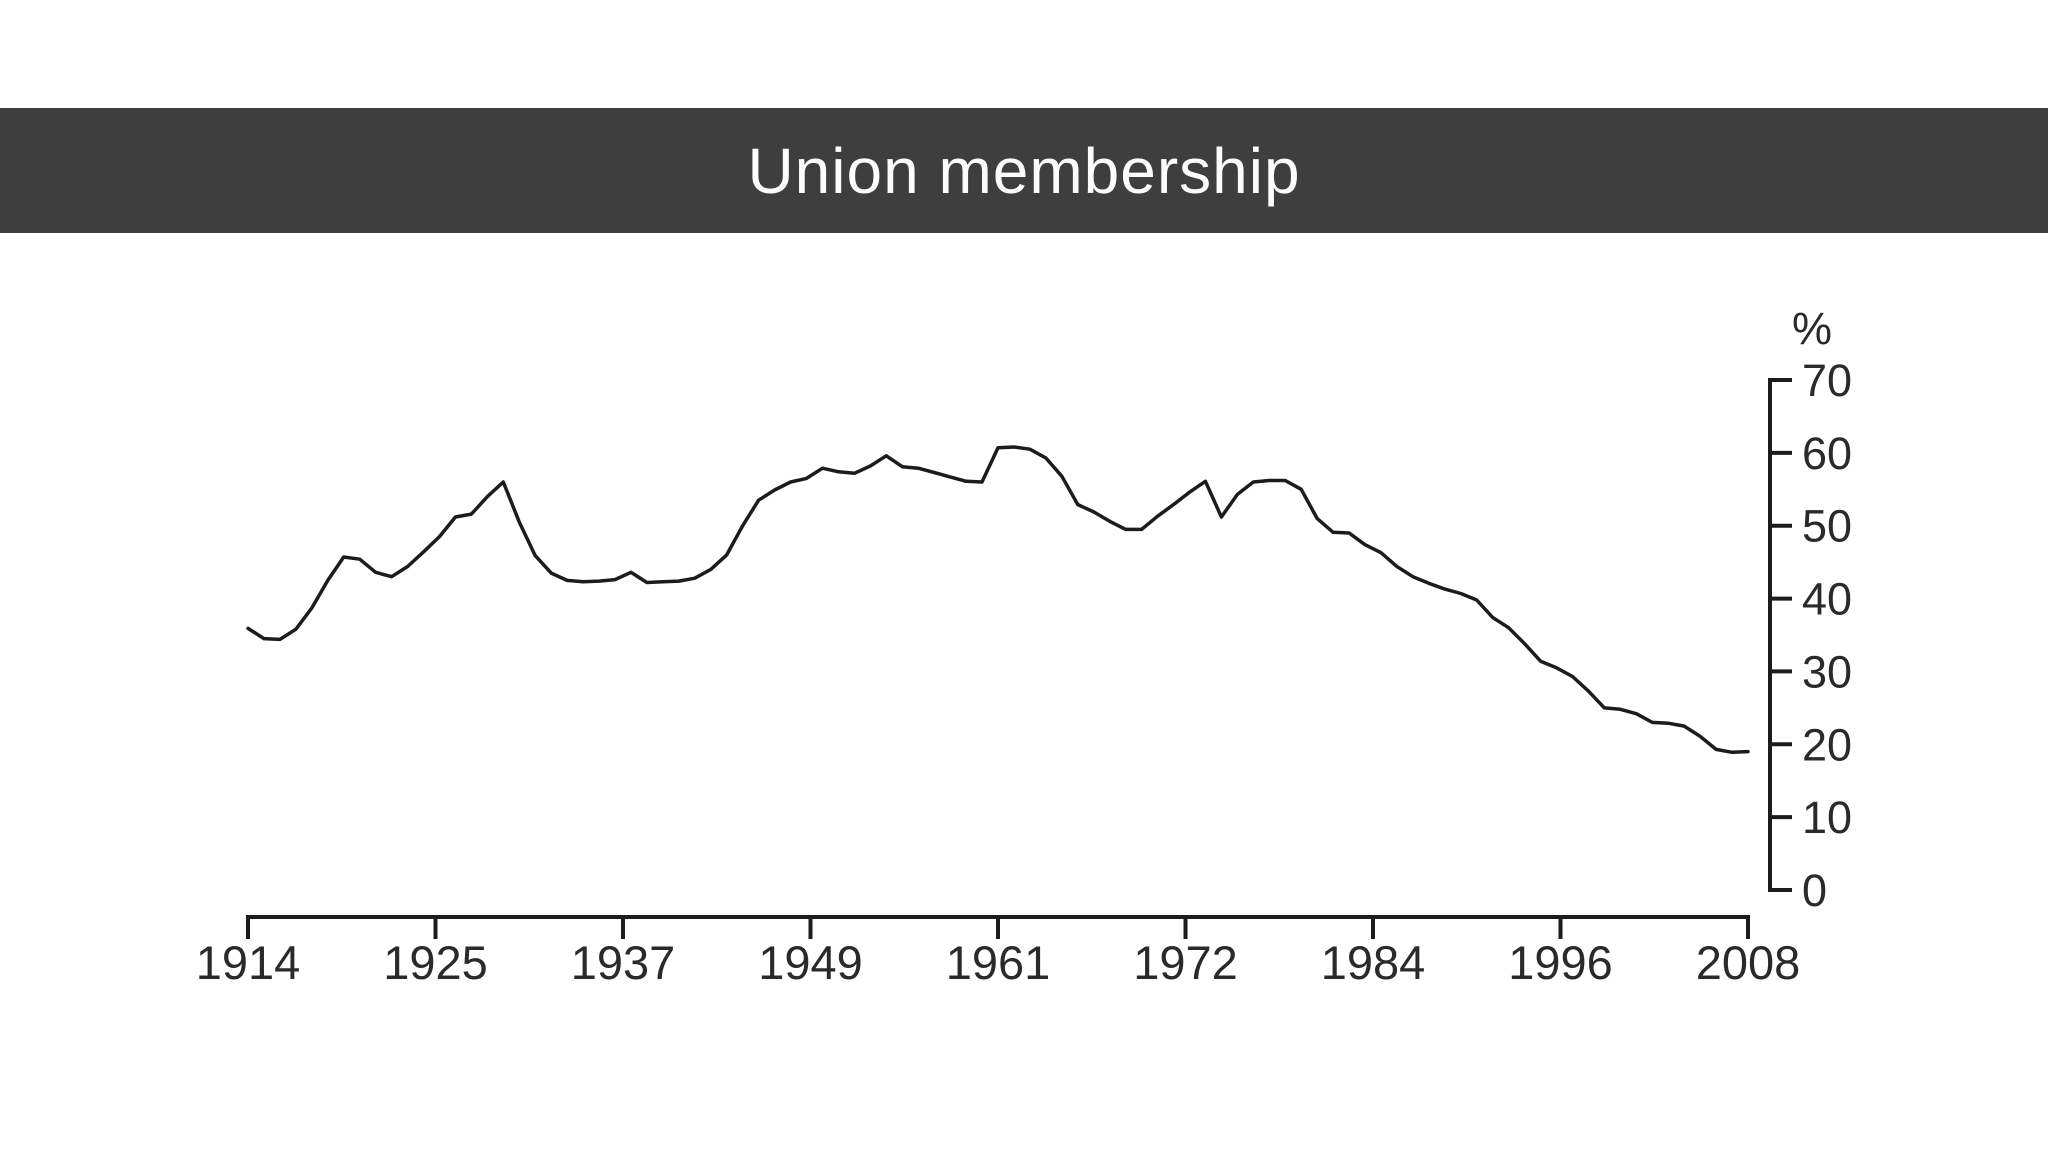  I want to click on x-axis-label: 1937, so click(623, 962).